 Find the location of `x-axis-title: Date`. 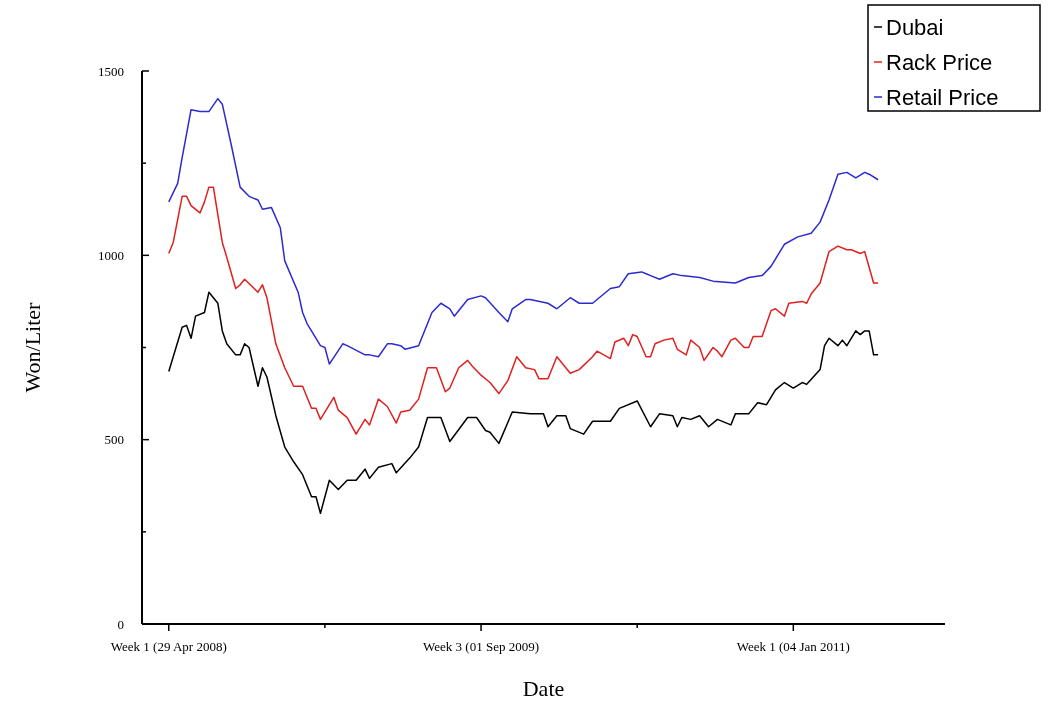

x-axis-title: Date is located at coordinates (543, 688).